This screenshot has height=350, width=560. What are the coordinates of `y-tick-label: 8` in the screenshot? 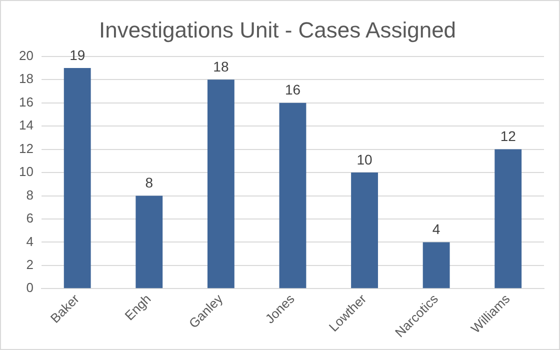 It's located at (30, 194).